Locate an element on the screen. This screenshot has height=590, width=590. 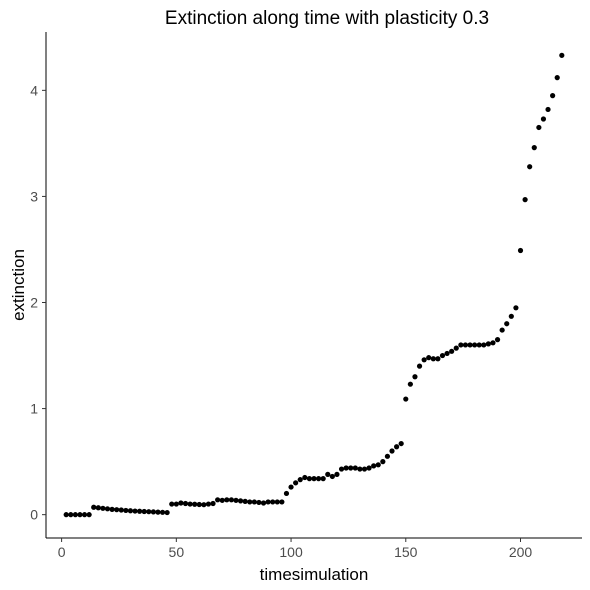
x-axis-ticks: 0 50 100 150 200 is located at coordinates (295, 549).